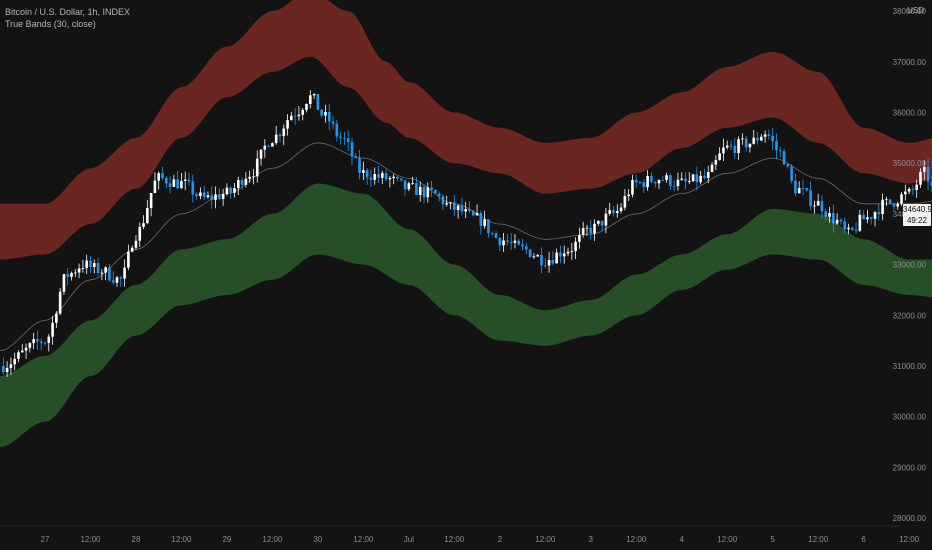 The width and height of the screenshot is (932, 550). I want to click on x-tick-label: Jul, so click(409, 539).